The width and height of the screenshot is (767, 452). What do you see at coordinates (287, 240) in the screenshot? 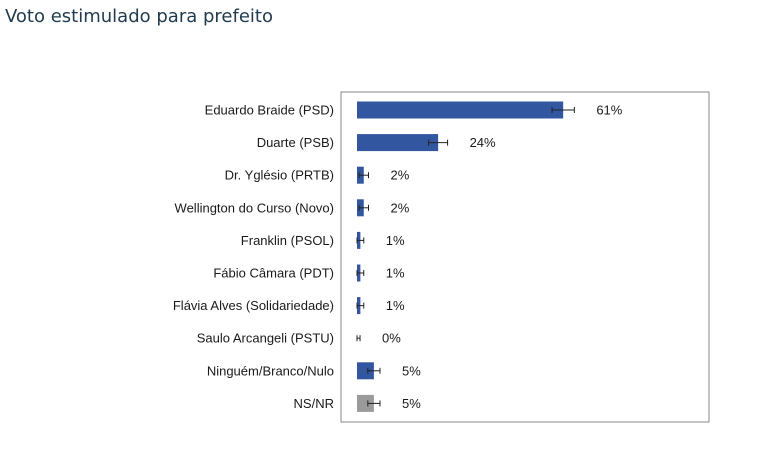
I see `category-label: Franklin (PSOL)` at bounding box center [287, 240].